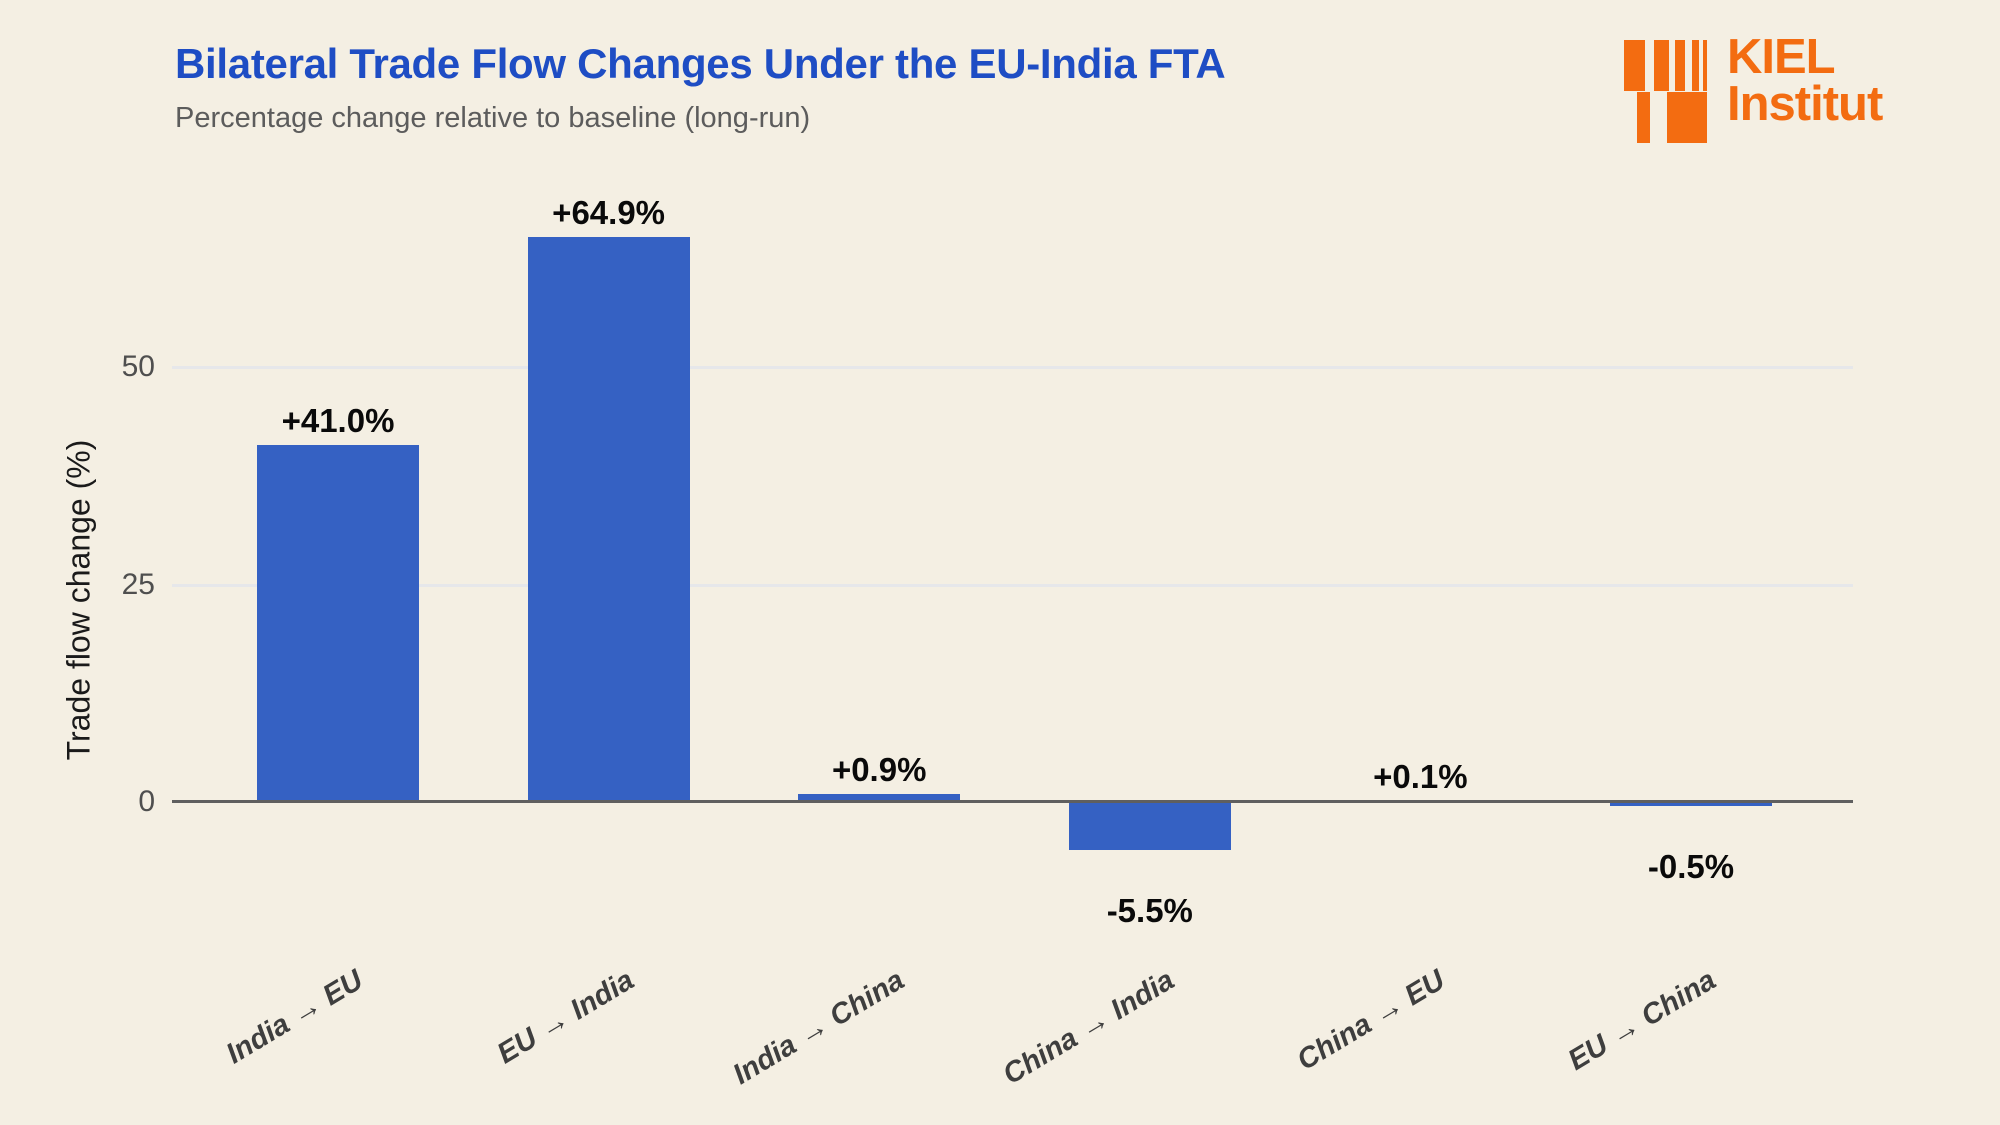 The height and width of the screenshot is (1125, 2000). Describe the element at coordinates (146, 801) in the screenshot. I see `y-tick-label: 0` at that location.